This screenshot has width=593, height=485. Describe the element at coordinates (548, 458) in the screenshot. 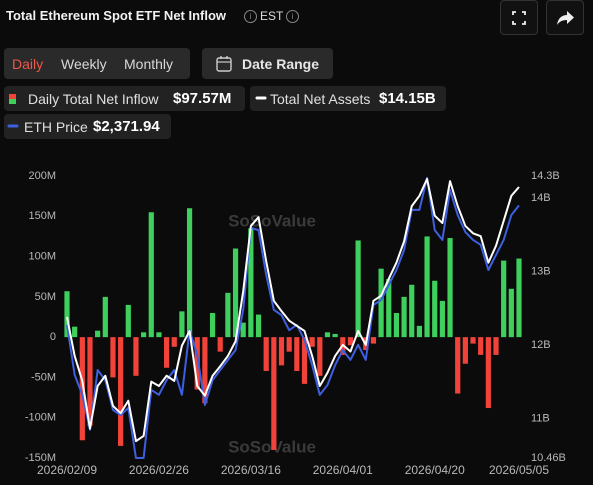

I see `y2-tick-label: 10.46B` at that location.